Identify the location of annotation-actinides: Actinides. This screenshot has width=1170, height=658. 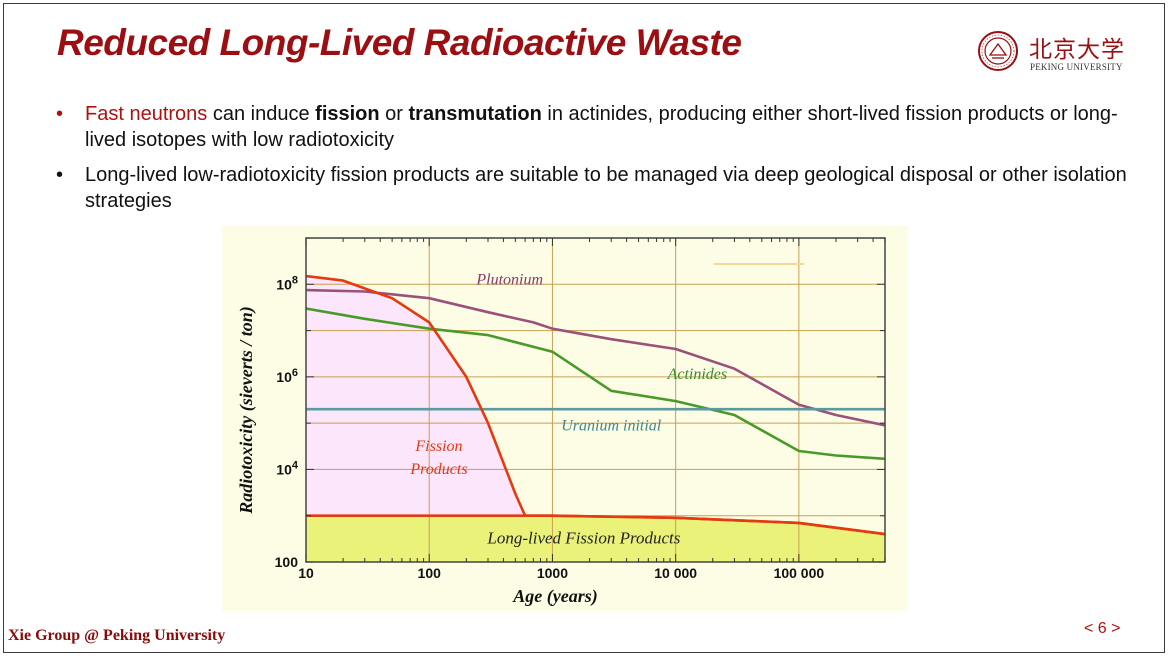
(697, 374).